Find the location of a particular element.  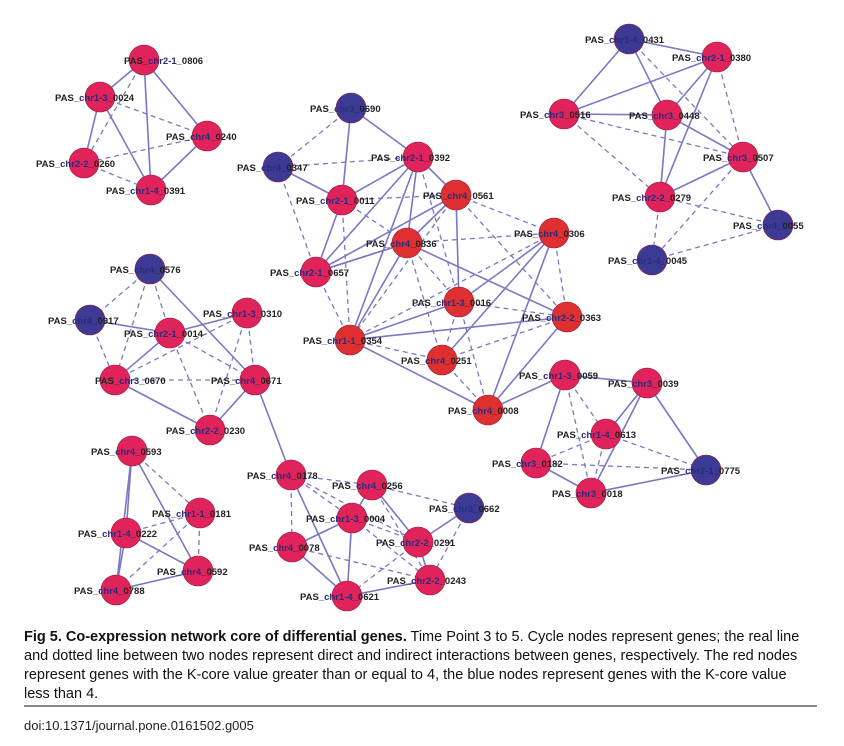

gene-node-c6 is located at coordinates (660, 197).